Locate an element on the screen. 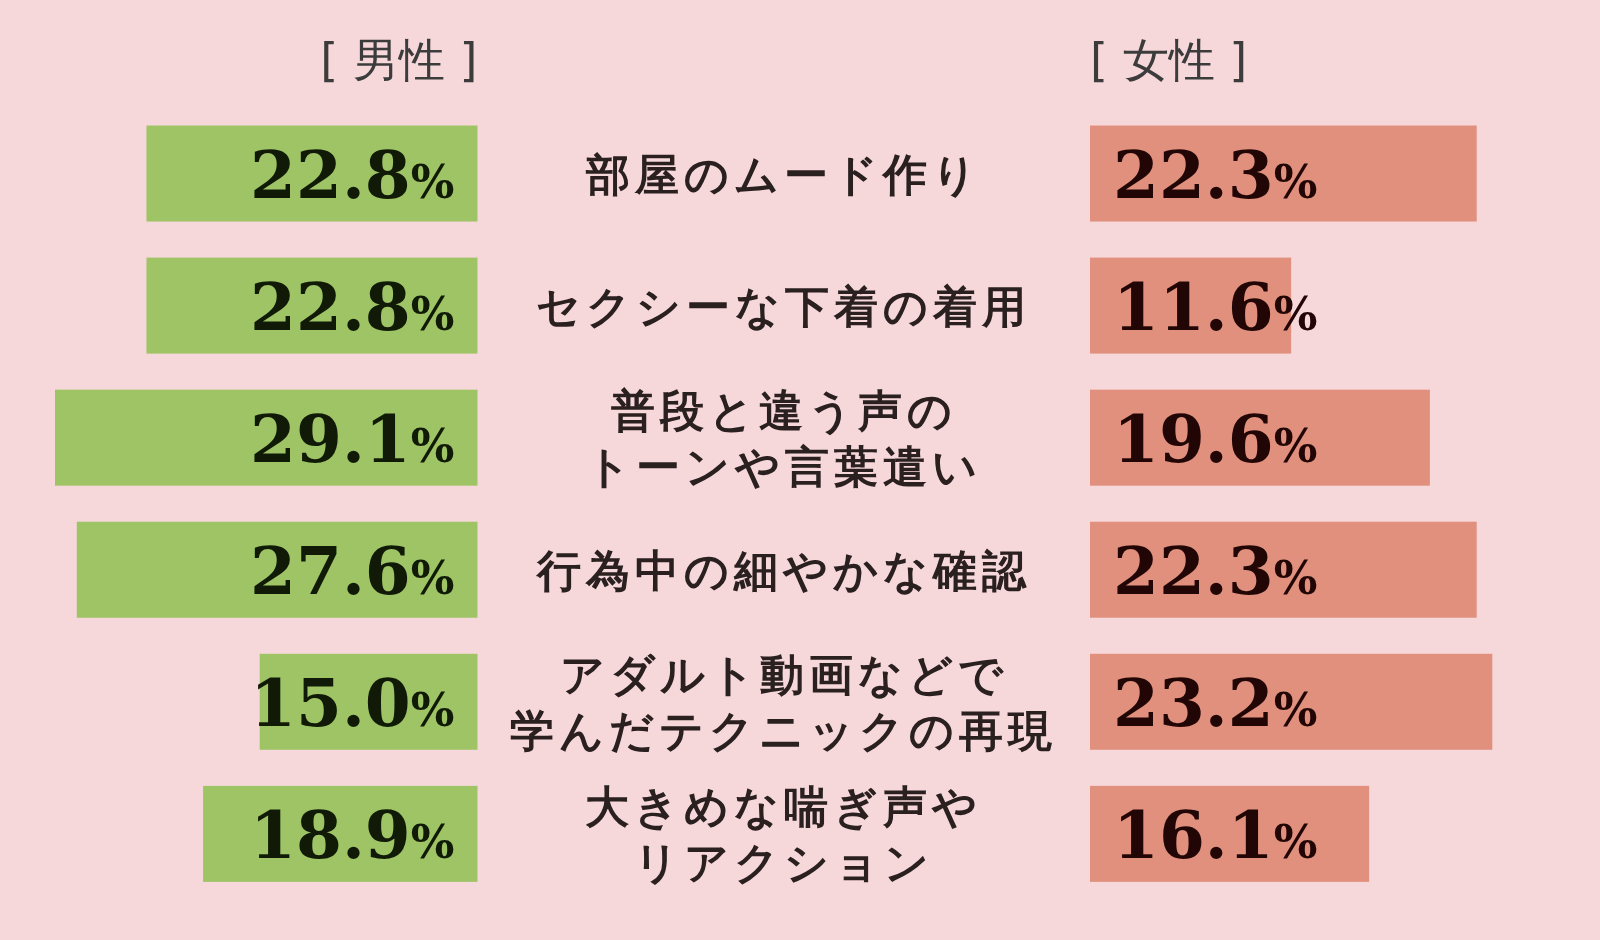 This screenshot has height=940, width=1600. data-label: 16.1% is located at coordinates (1215, 834).